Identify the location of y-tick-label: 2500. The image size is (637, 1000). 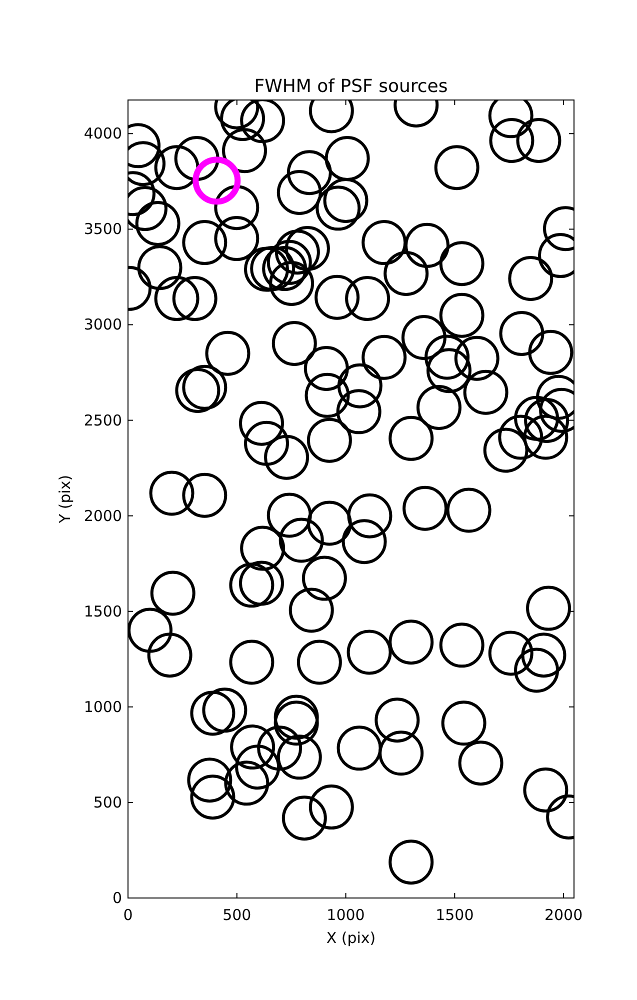
(103, 420).